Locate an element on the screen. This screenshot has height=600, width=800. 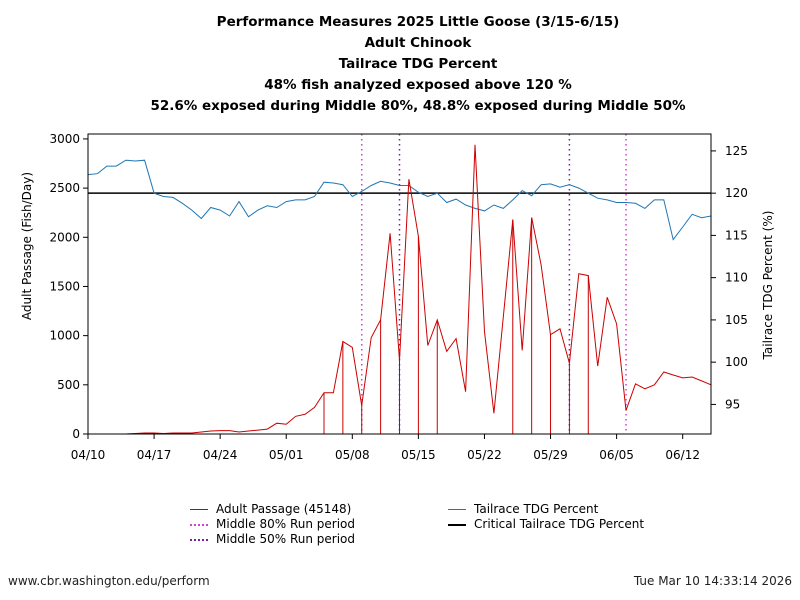
y-tick-label-left: 3000 is located at coordinates (64, 139).